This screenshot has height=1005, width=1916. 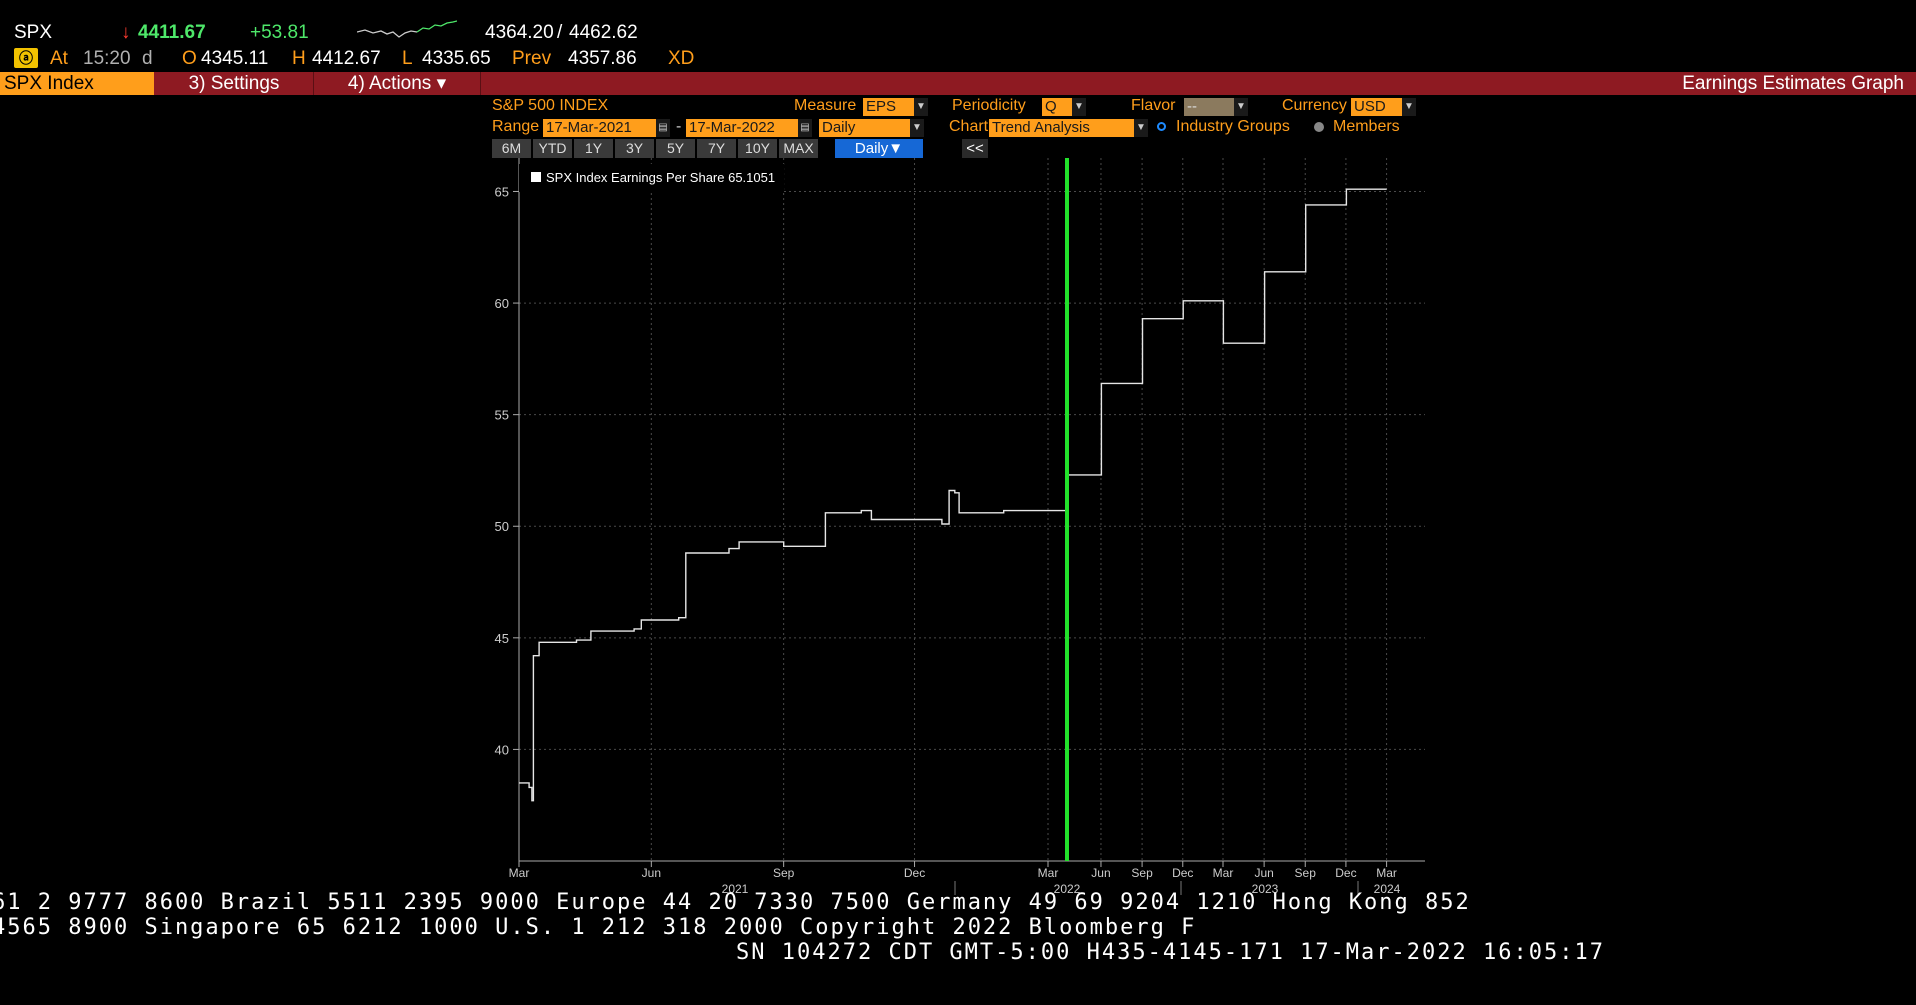 What do you see at coordinates (879, 148) in the screenshot?
I see `daily-menu-button: Daily▼` at bounding box center [879, 148].